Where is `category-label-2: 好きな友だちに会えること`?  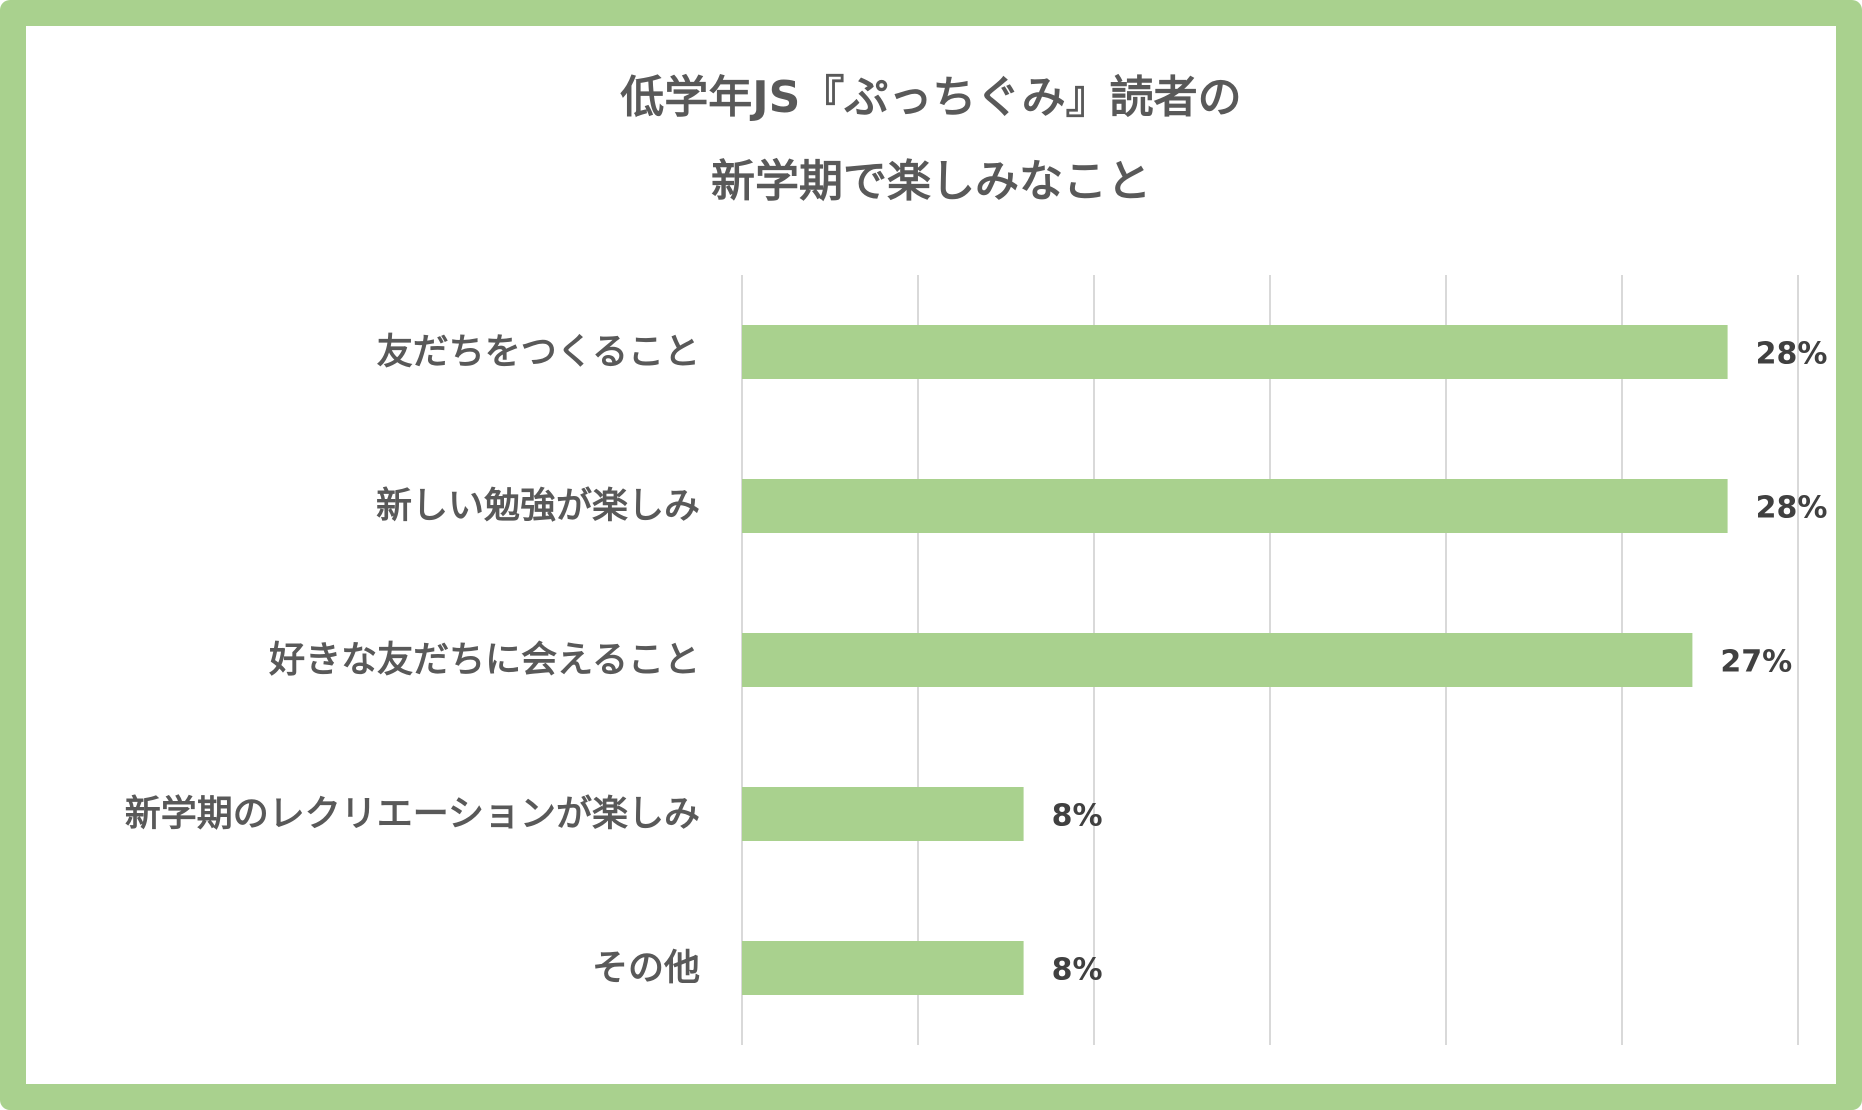 category-label-2: 好きな友だちに会えること is located at coordinates (484, 660).